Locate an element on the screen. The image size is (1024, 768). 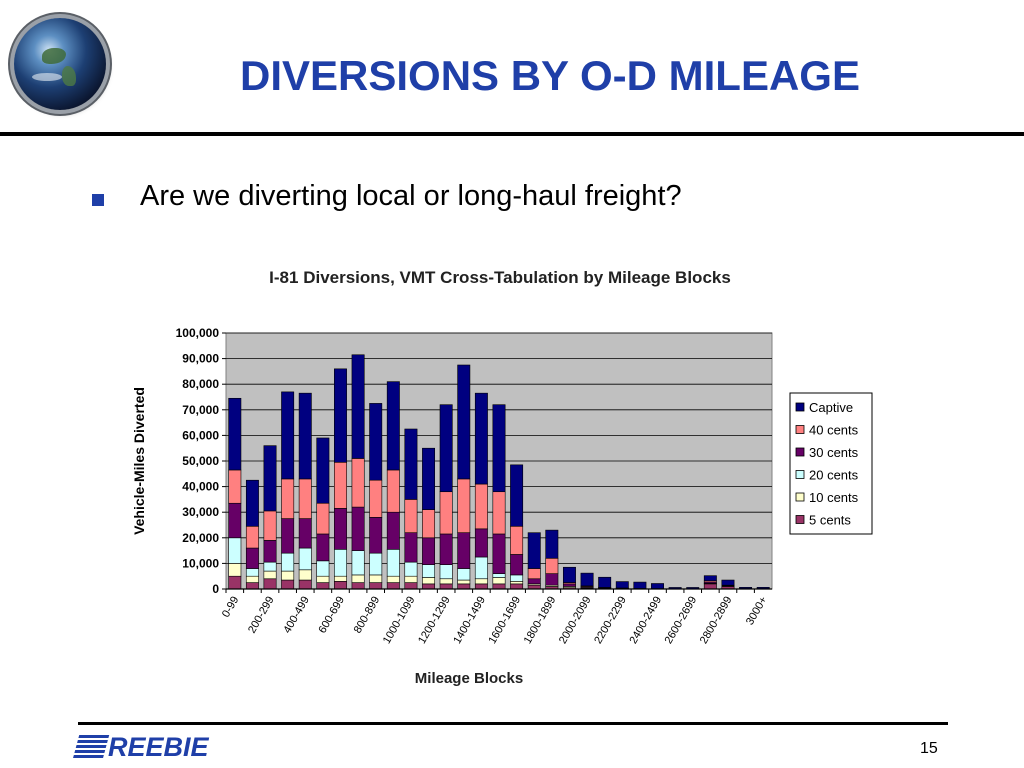
x-tick-label: 3000+ is located at coordinates (757, 611).